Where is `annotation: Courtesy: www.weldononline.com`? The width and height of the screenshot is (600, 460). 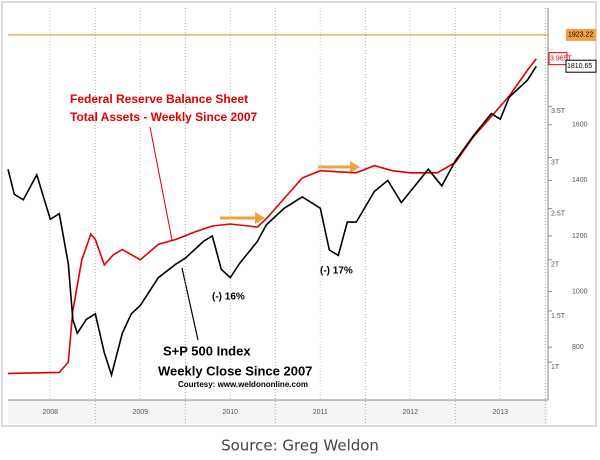 annotation: Courtesy: www.weldononline.com is located at coordinates (243, 384).